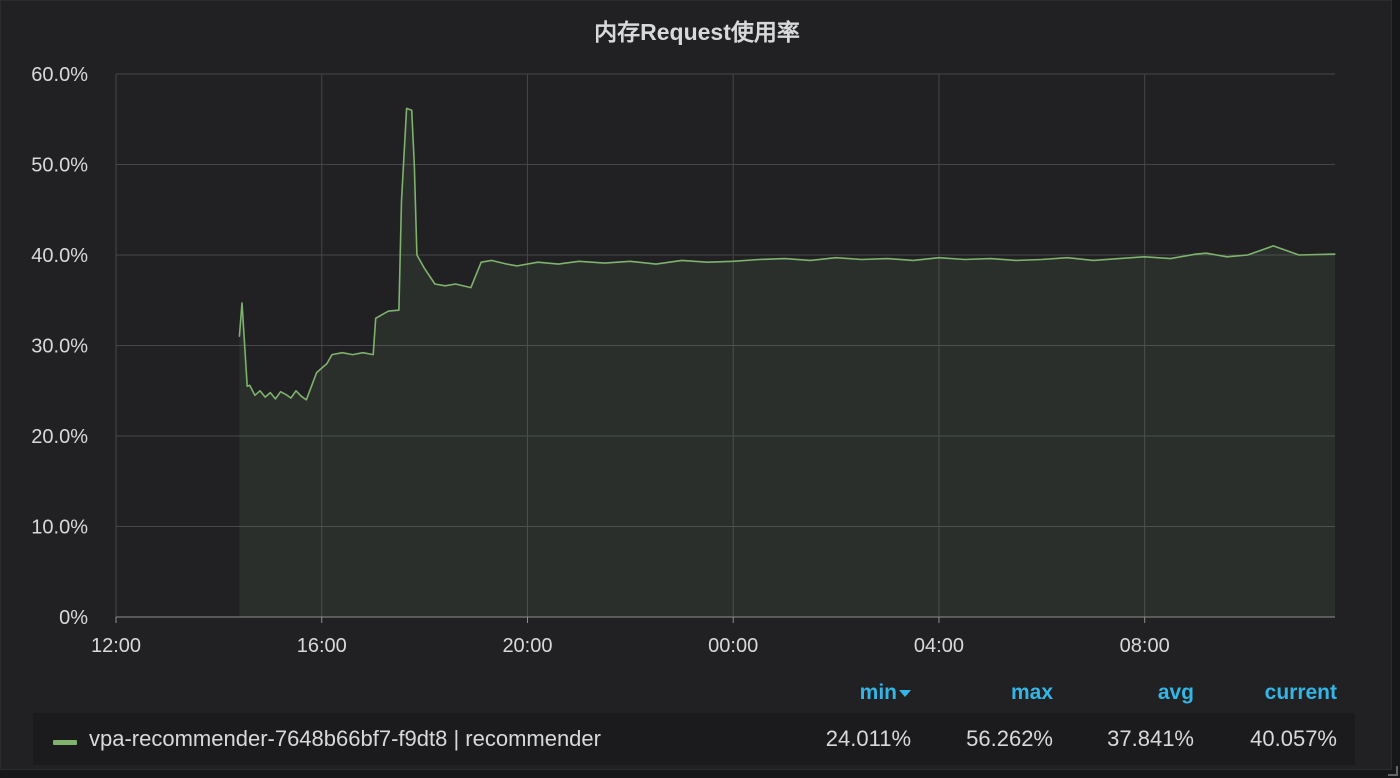  Describe the element at coordinates (841, 693) in the screenshot. I see `legend-header-min: min` at that location.